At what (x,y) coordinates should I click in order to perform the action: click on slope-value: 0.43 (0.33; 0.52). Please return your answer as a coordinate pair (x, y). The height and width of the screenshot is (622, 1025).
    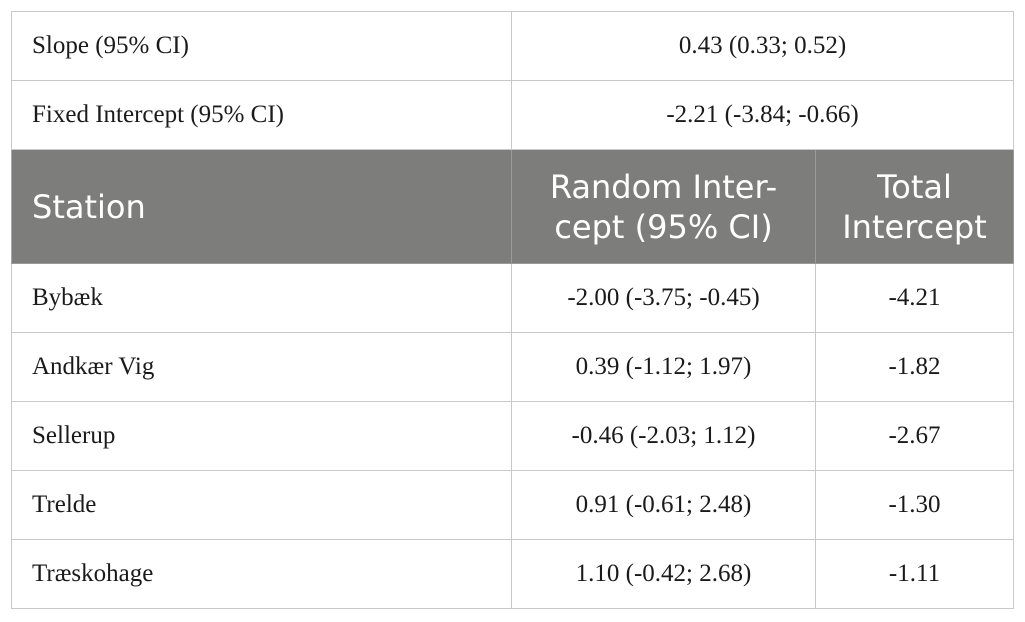
    Looking at the image, I should click on (762, 46).